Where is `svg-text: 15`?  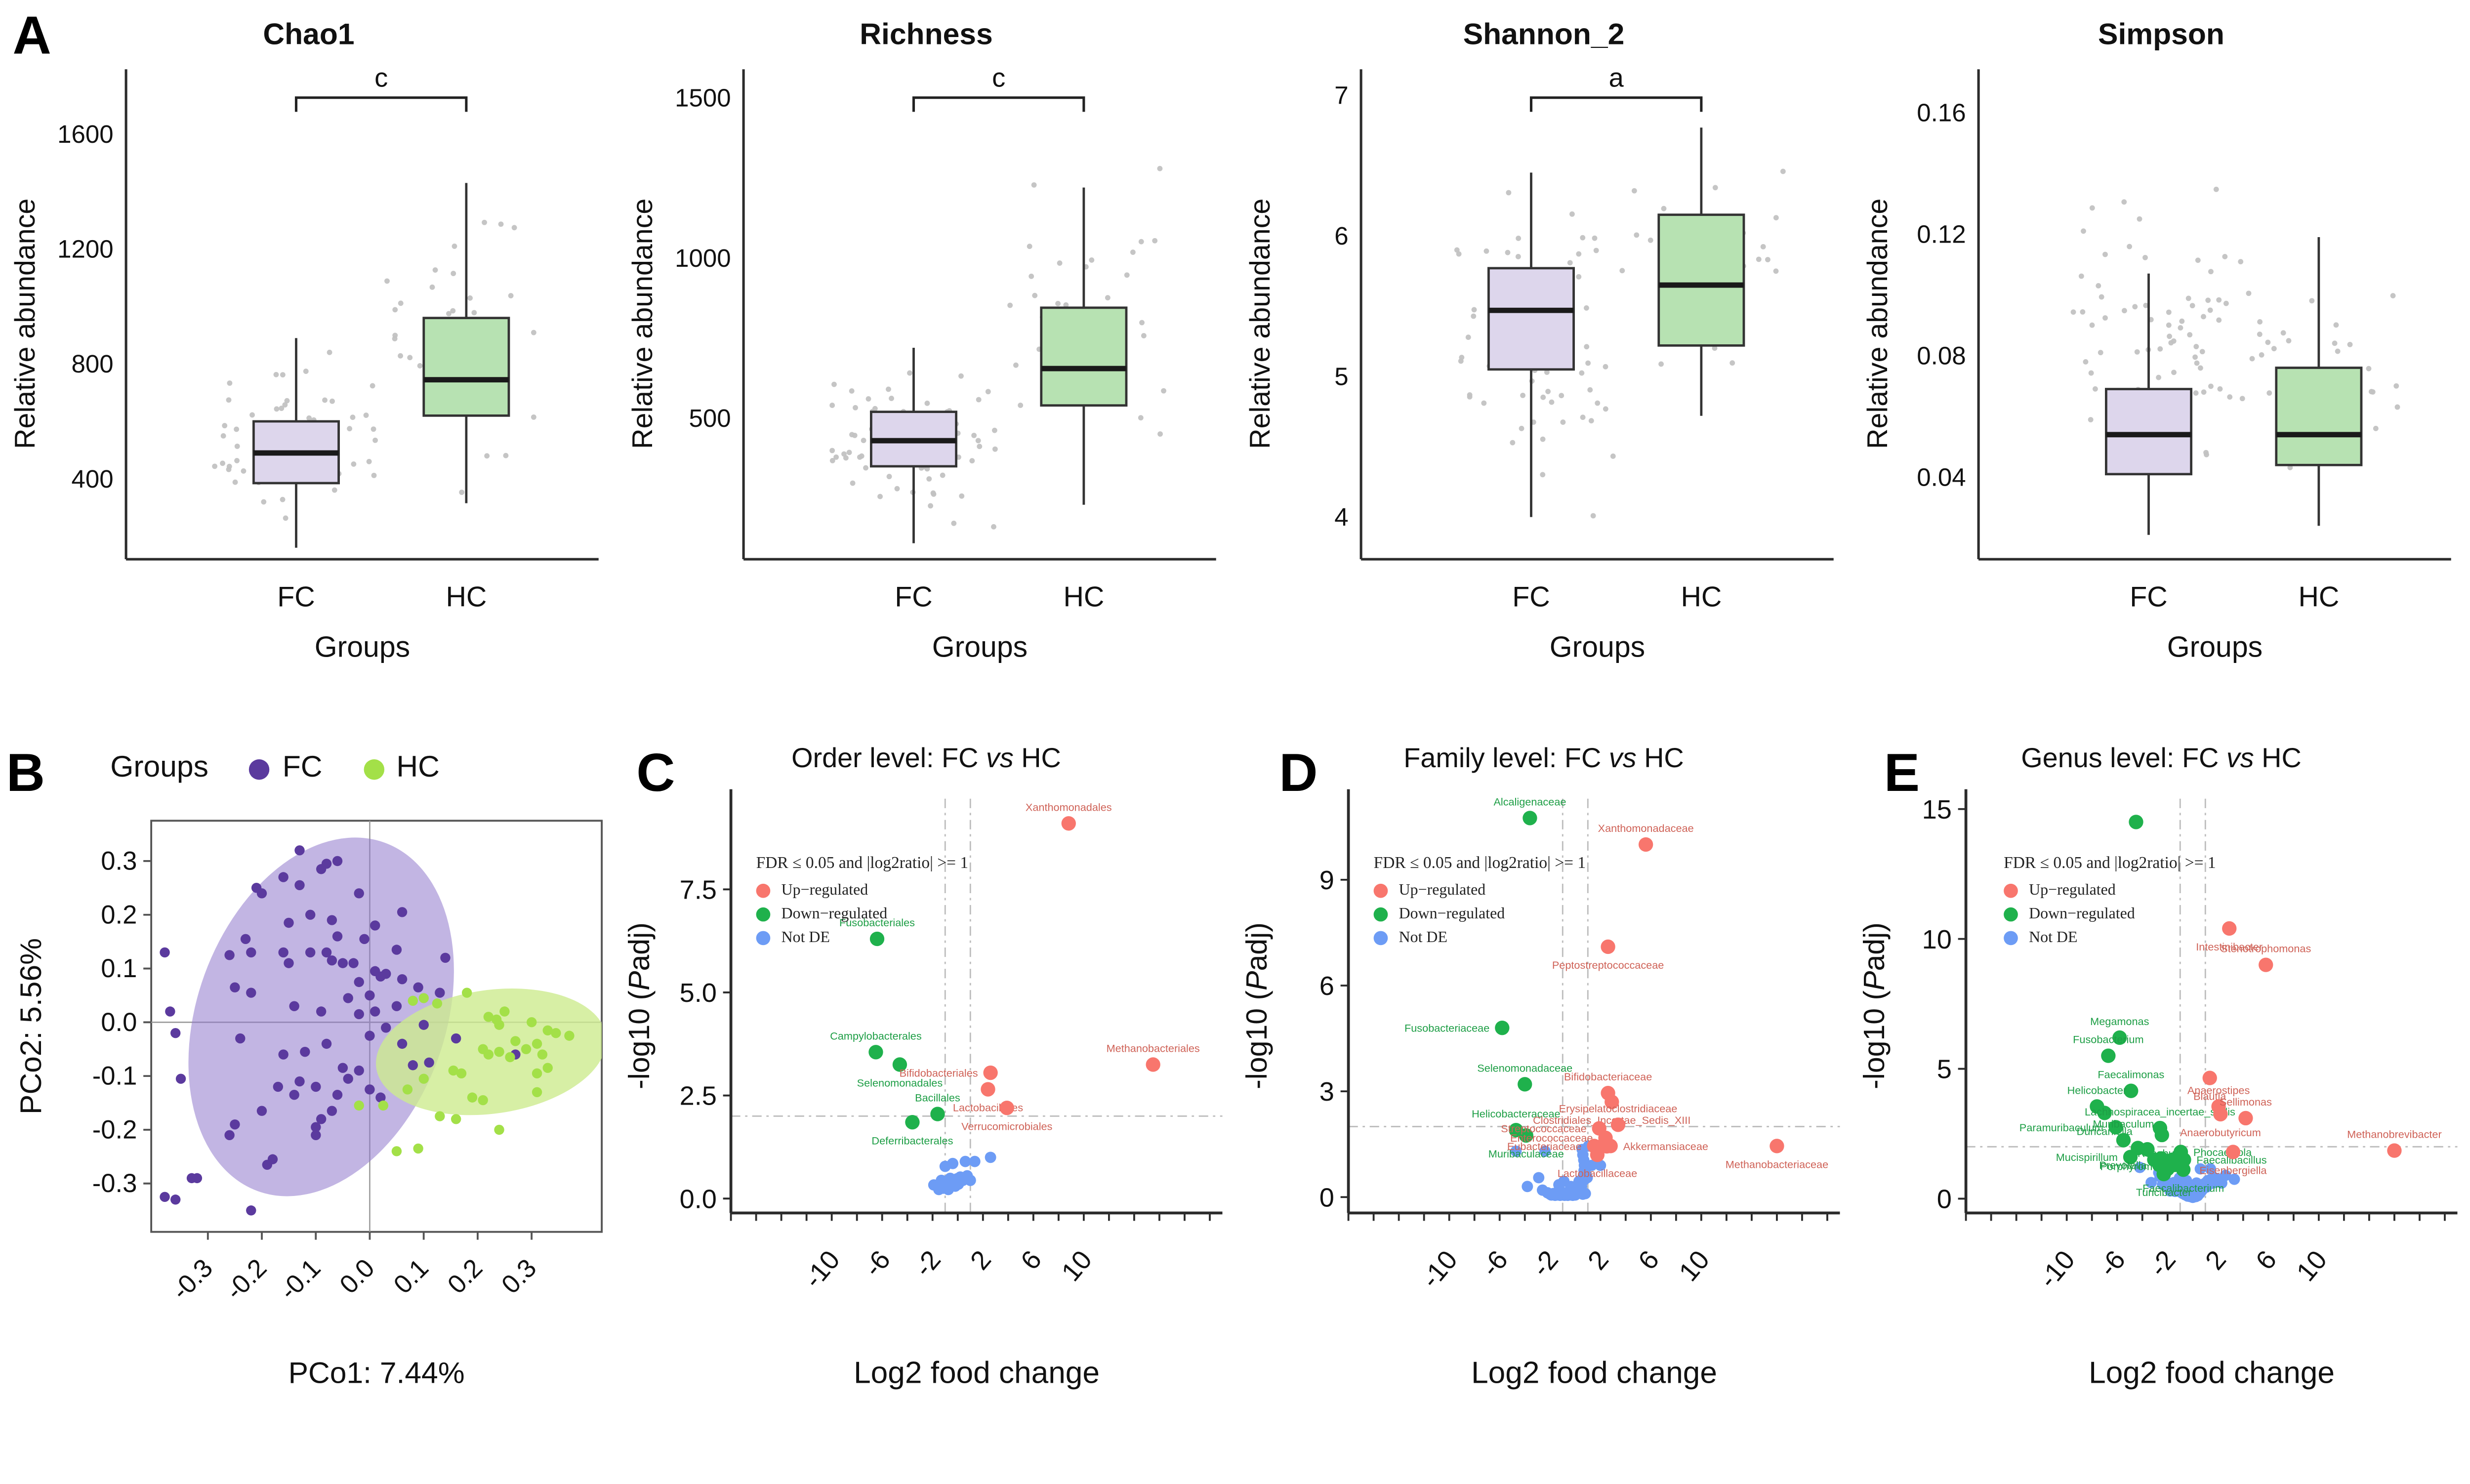
svg-text: 15 is located at coordinates (1937, 809).